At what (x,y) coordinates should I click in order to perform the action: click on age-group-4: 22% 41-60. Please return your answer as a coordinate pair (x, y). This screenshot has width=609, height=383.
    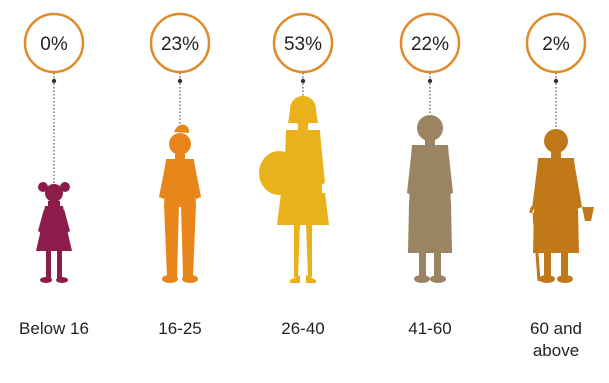
    Looking at the image, I should click on (430, 175).